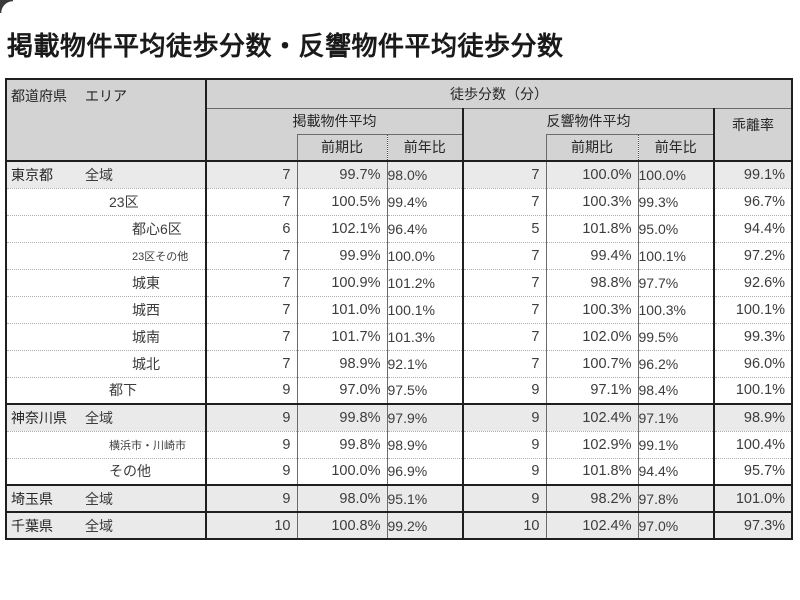 The image size is (800, 600). Describe the element at coordinates (106, 282) in the screenshot. I see `area-cell: 城東` at that location.